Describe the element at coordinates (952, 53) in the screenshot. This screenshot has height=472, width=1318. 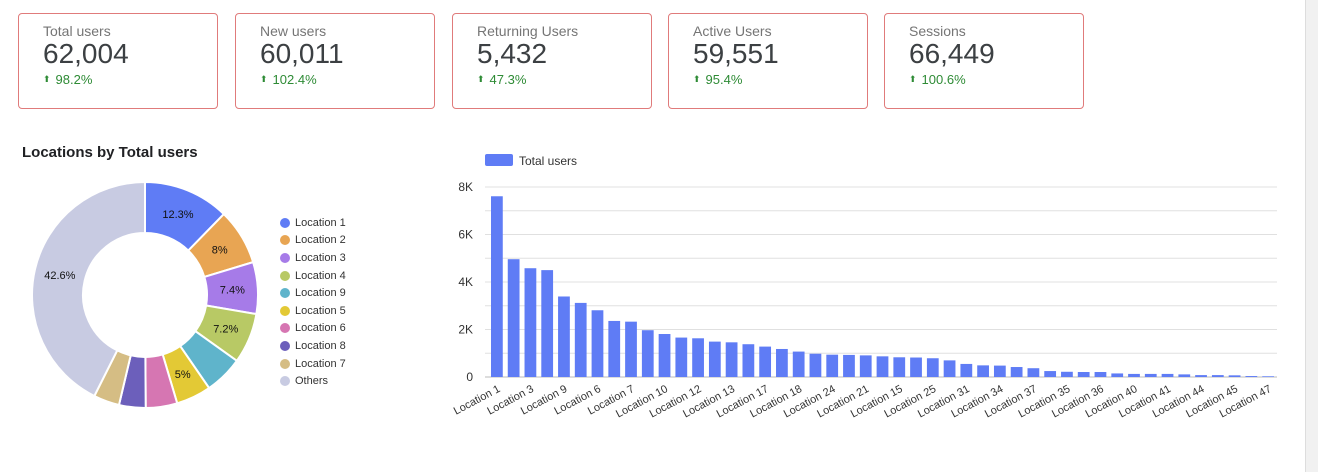
I see `kpi-value: 66,449` at that location.